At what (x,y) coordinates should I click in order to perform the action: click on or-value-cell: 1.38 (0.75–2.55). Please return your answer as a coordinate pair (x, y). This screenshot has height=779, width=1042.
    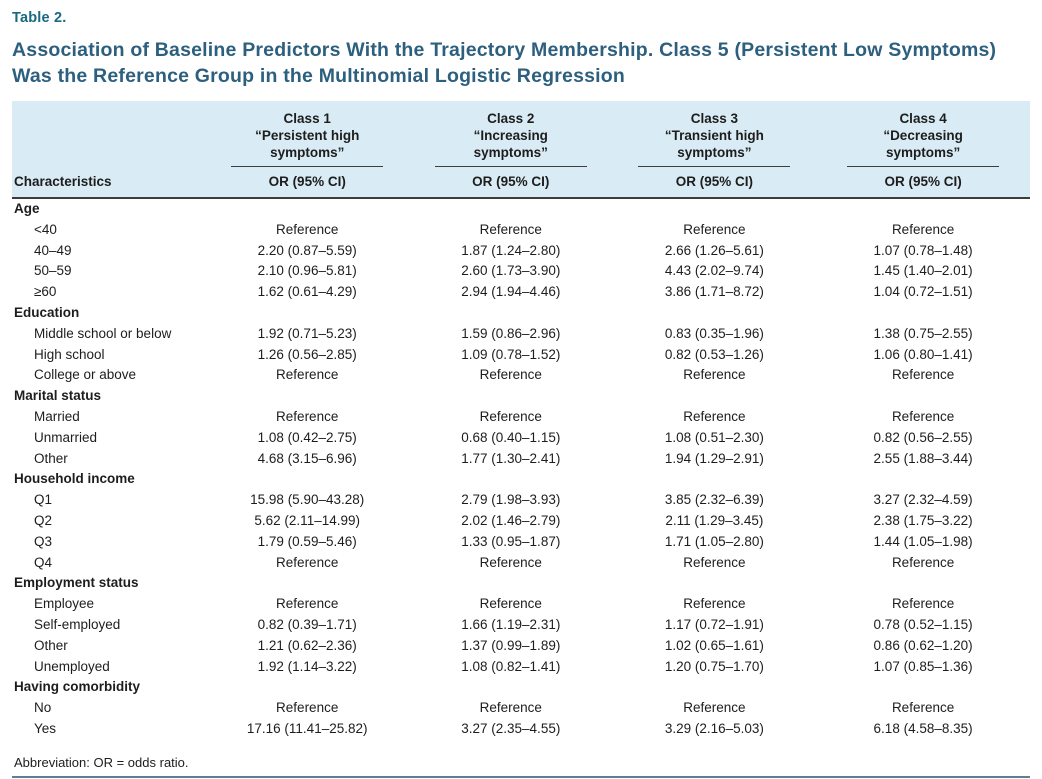
    Looking at the image, I should click on (923, 333).